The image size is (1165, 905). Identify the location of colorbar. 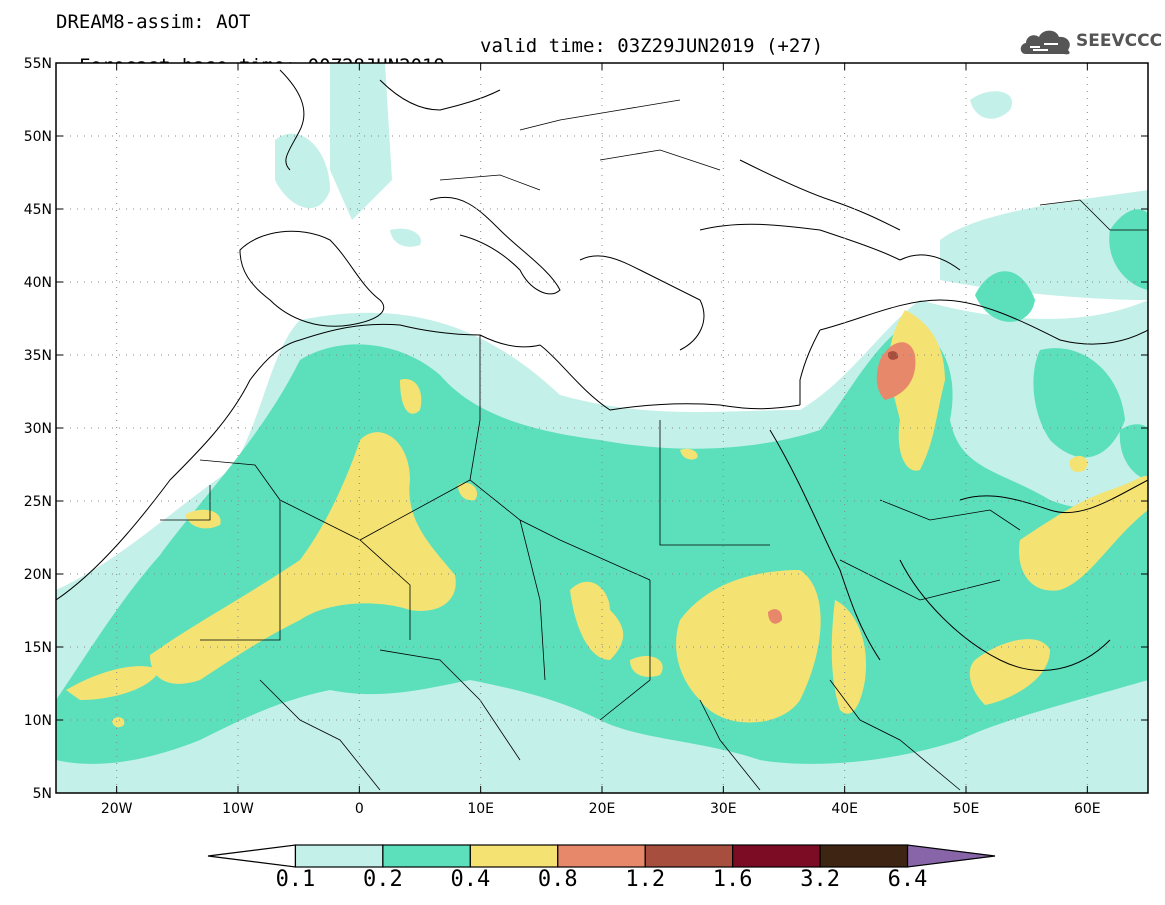
(601, 856).